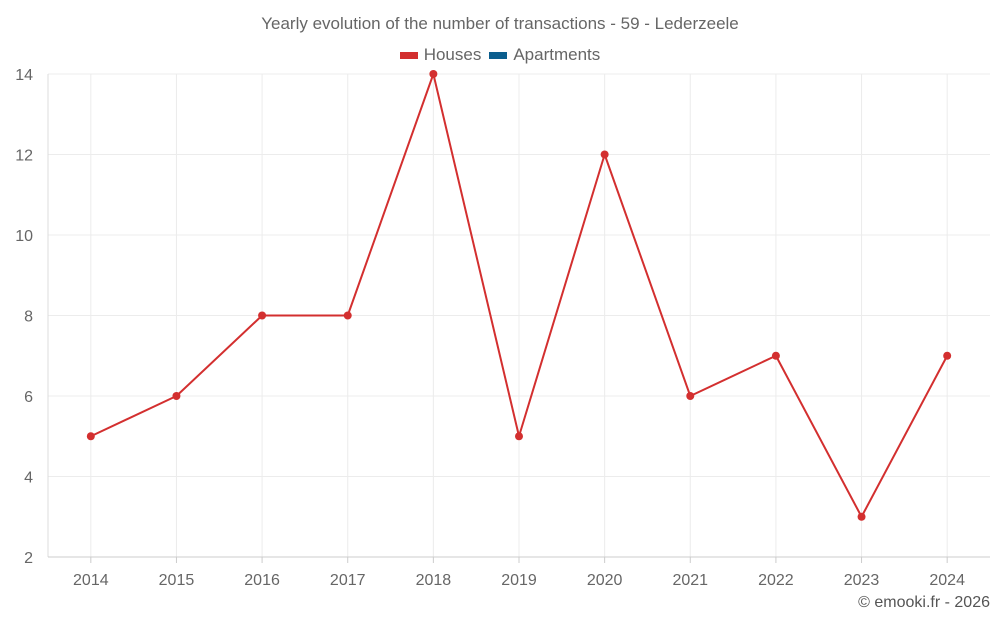  I want to click on credit-text: © emooki.fr - 2026, so click(924, 602).